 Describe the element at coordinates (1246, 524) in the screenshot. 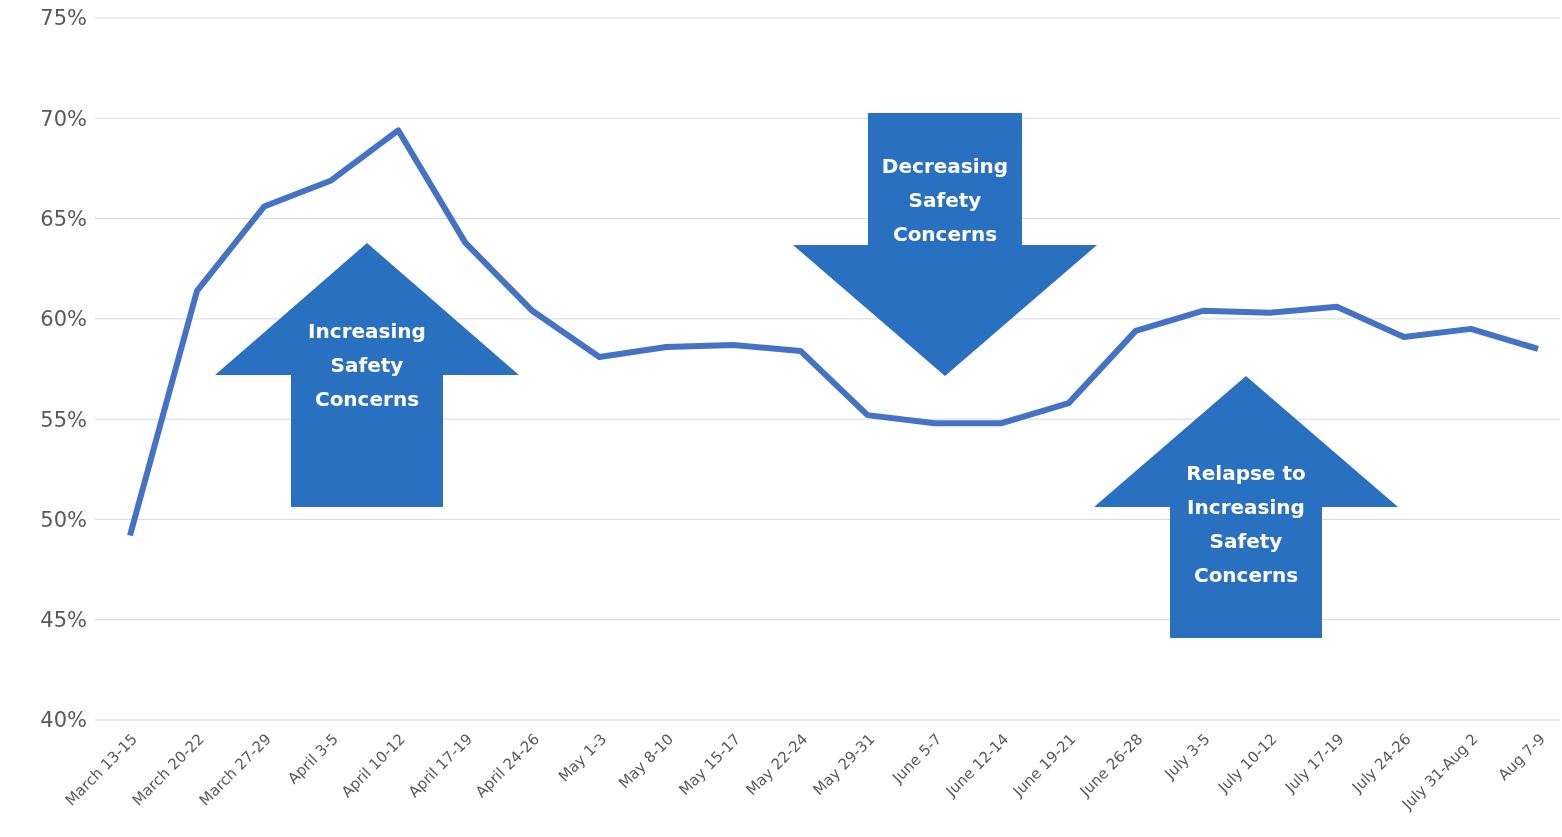

I see `annotation: Relapse to Increasing Safety Concerns` at that location.